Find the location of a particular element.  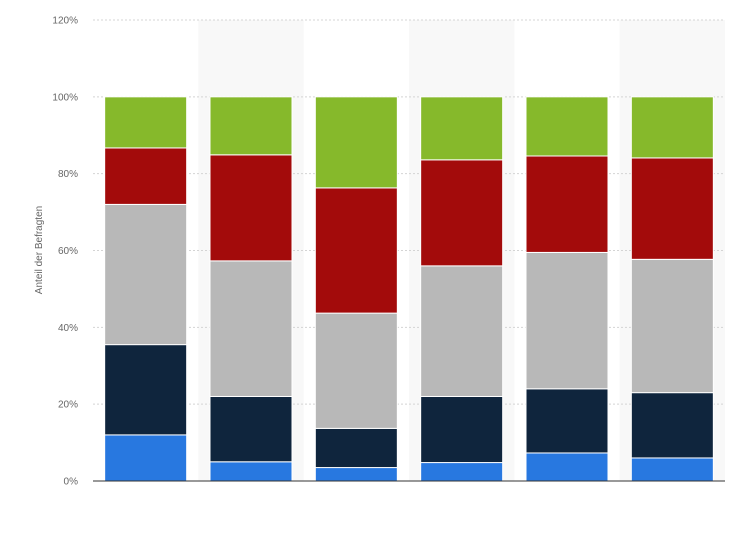

y-tick-label: 0% is located at coordinates (71, 482).